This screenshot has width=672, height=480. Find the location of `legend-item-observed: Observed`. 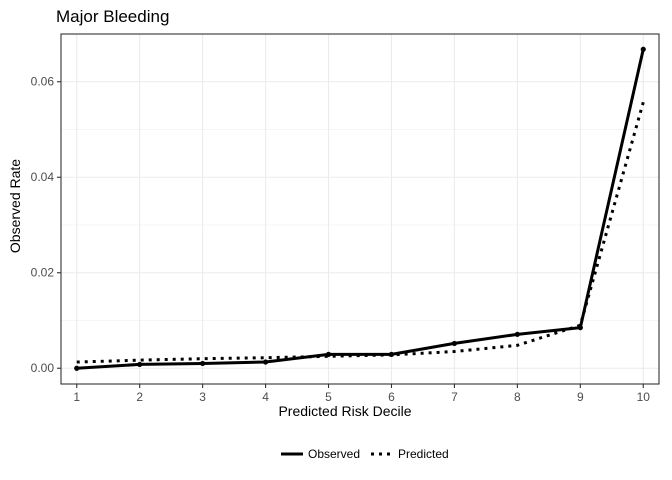

legend-item-observed: Observed is located at coordinates (320, 454).